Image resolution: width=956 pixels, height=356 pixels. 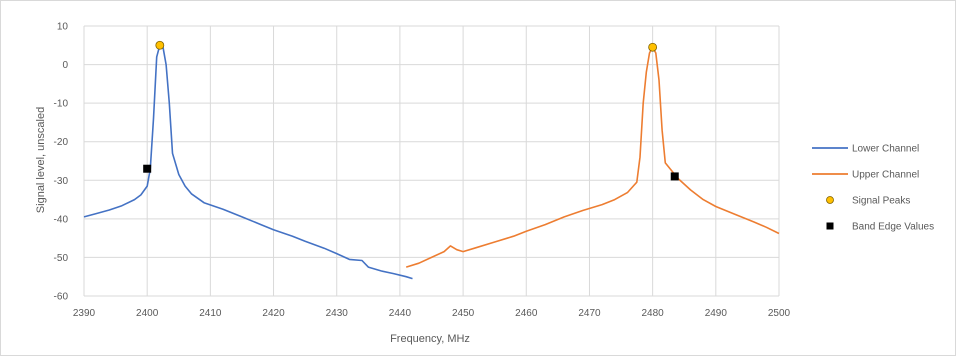 I want to click on x-tick-label: 2490, so click(x=716, y=313).